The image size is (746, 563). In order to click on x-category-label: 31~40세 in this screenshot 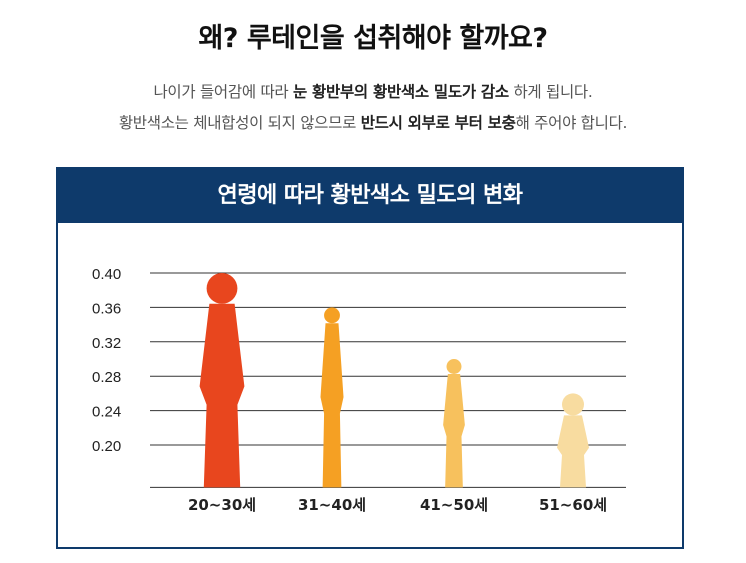, I will do `click(332, 505)`.